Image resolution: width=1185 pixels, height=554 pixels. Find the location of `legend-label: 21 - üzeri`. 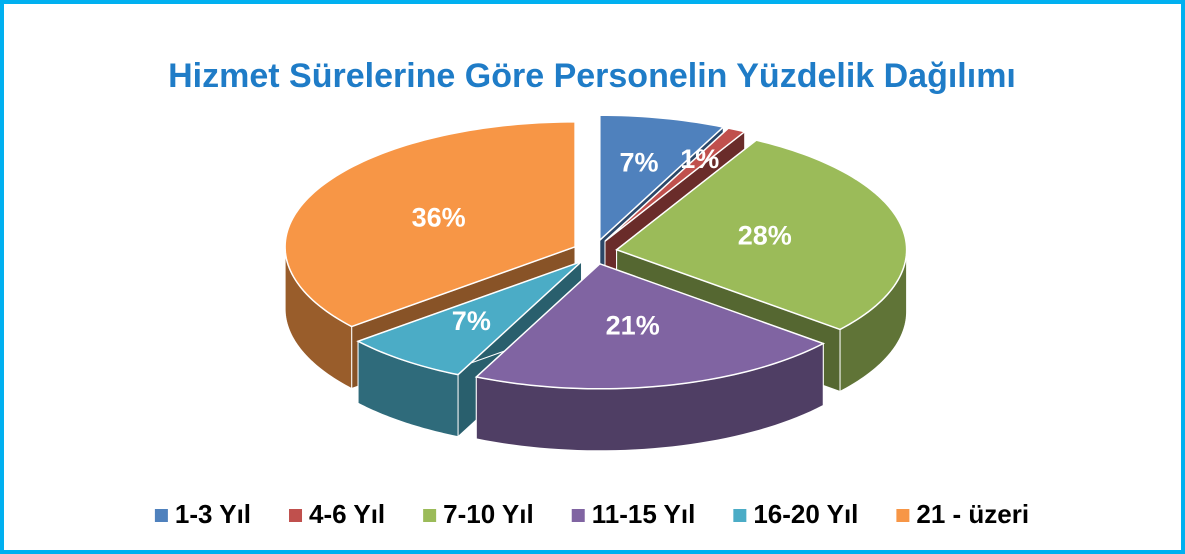

legend-label: 21 - üzeri is located at coordinates (972, 514).